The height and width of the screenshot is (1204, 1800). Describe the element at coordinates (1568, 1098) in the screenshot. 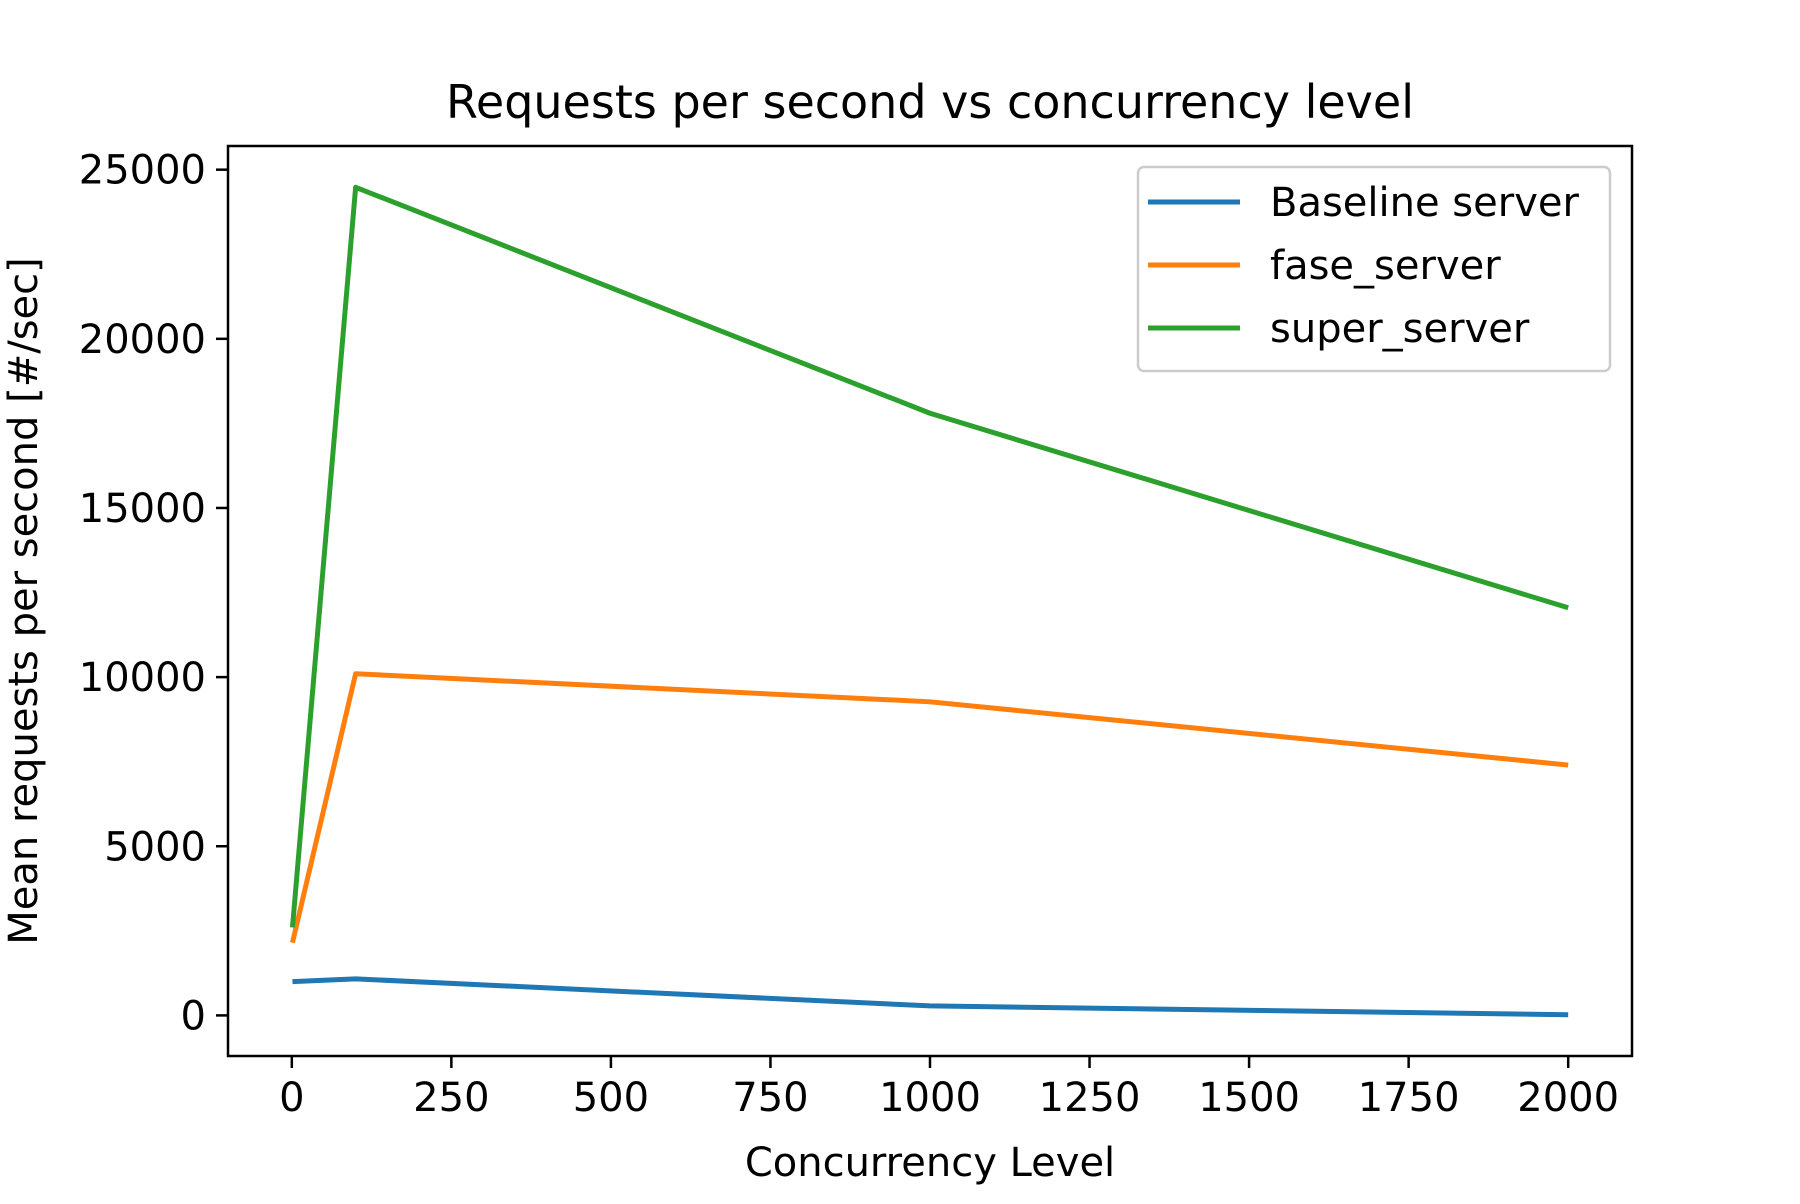

I see `x-tick-label: 2000` at that location.